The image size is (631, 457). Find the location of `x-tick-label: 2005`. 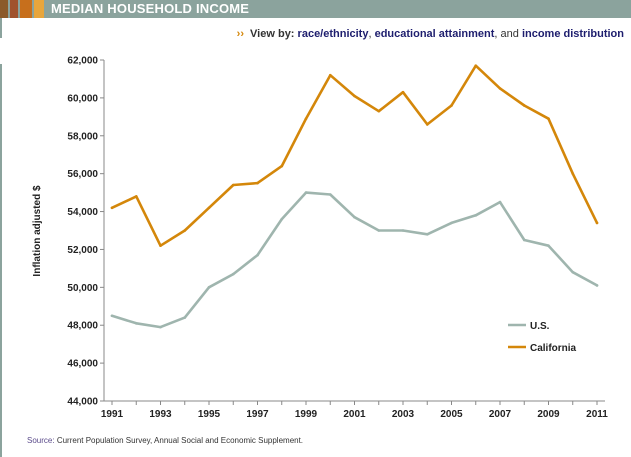

x-tick-label: 2005 is located at coordinates (451, 414).